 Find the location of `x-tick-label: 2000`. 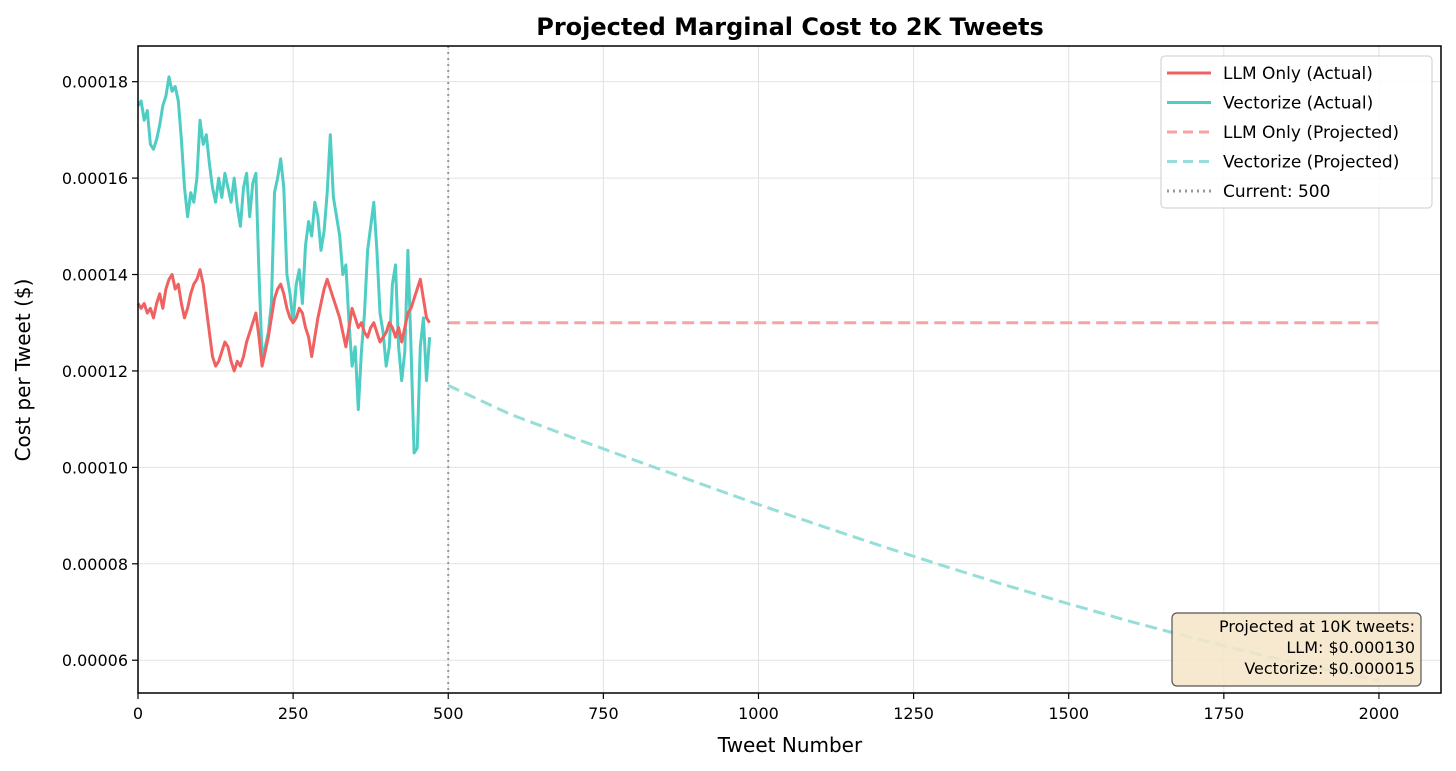

x-tick-label: 2000 is located at coordinates (1379, 713).